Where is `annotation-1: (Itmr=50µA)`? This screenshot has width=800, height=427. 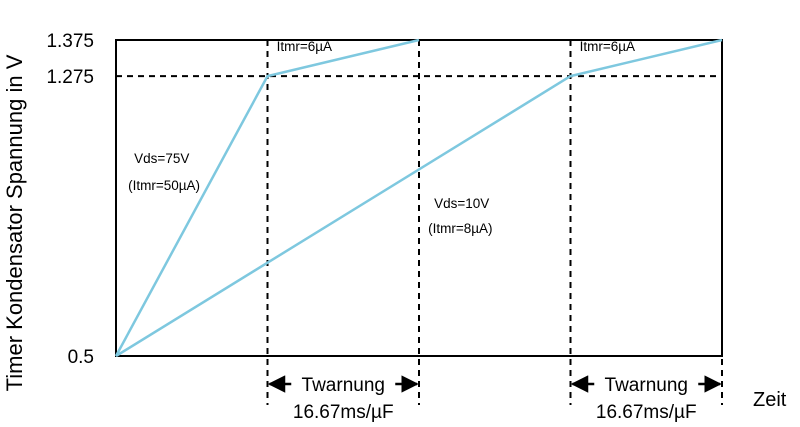
annotation-1: (Itmr=50µA) is located at coordinates (164, 185).